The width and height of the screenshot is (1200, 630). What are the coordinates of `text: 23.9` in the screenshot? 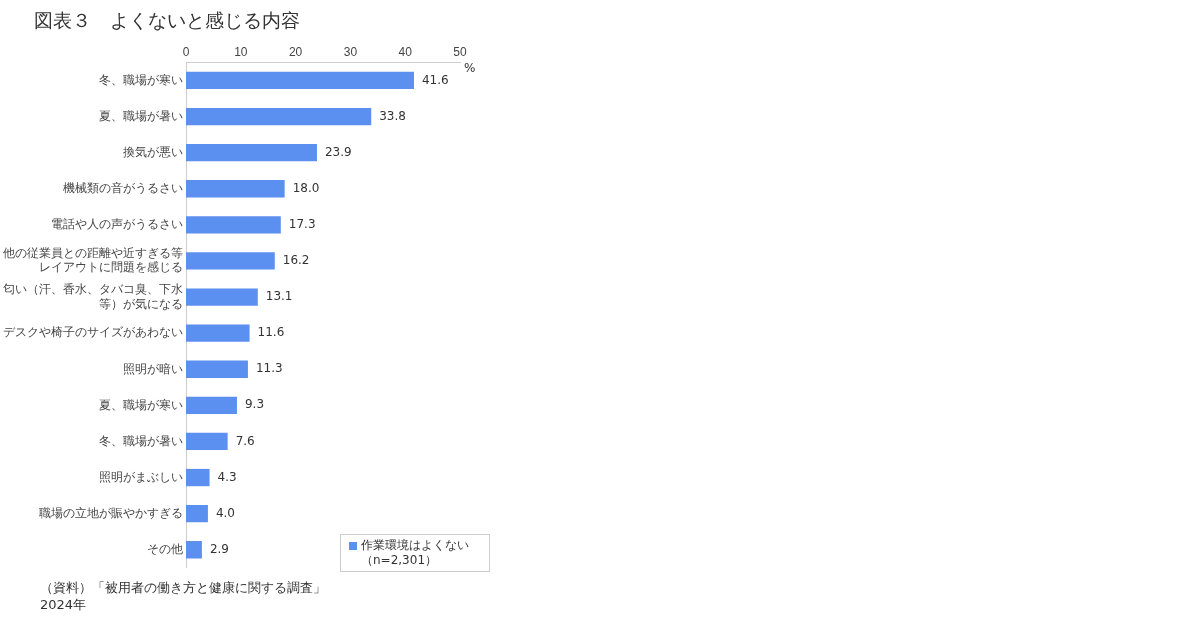 It's located at (338, 151).